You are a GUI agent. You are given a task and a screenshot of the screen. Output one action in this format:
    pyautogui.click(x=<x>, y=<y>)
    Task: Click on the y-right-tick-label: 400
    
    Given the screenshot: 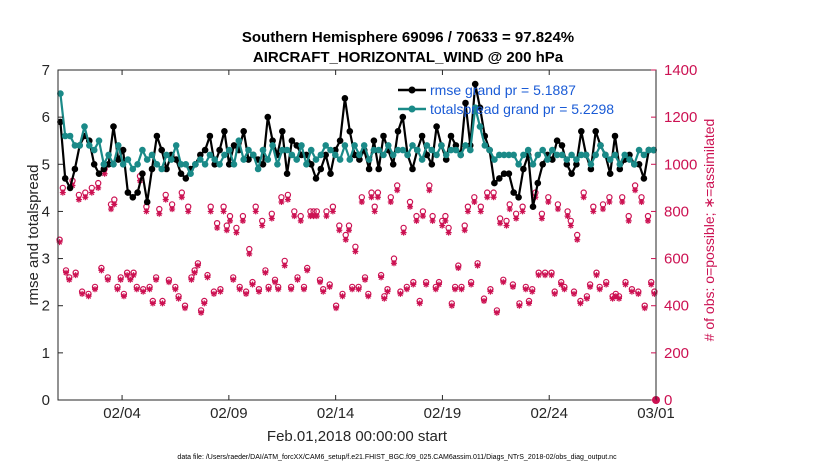 What is the action you would take?
    pyautogui.click(x=676, y=306)
    